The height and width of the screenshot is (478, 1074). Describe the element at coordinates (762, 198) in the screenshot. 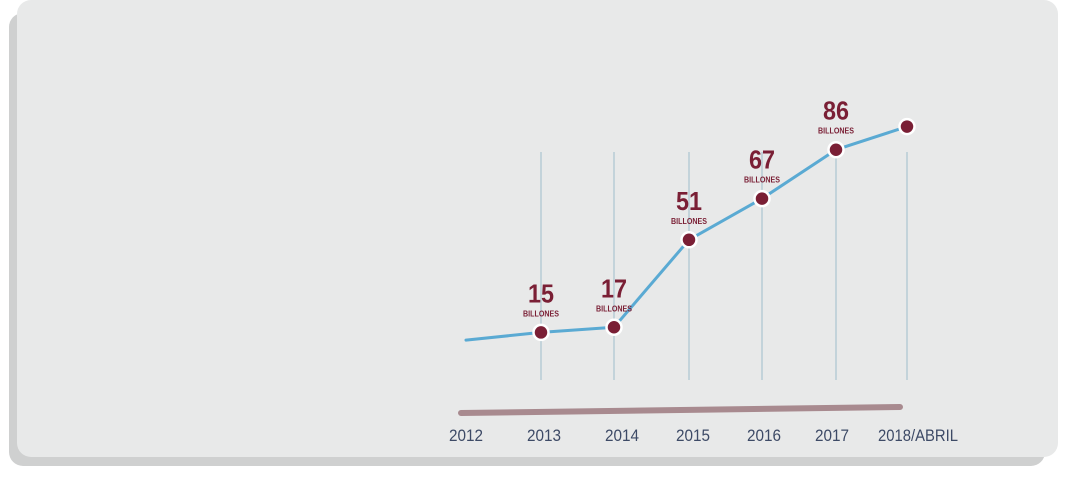

I see `point-marker-2016` at that location.